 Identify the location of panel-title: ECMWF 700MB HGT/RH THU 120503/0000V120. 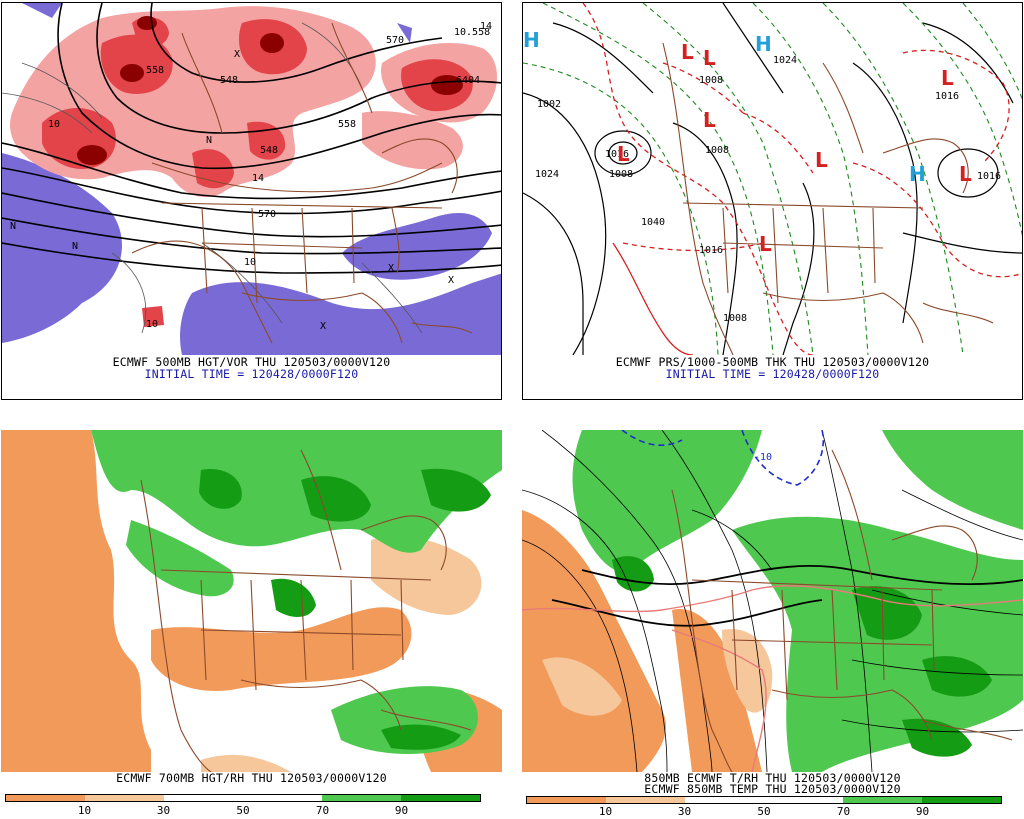
(251, 778).